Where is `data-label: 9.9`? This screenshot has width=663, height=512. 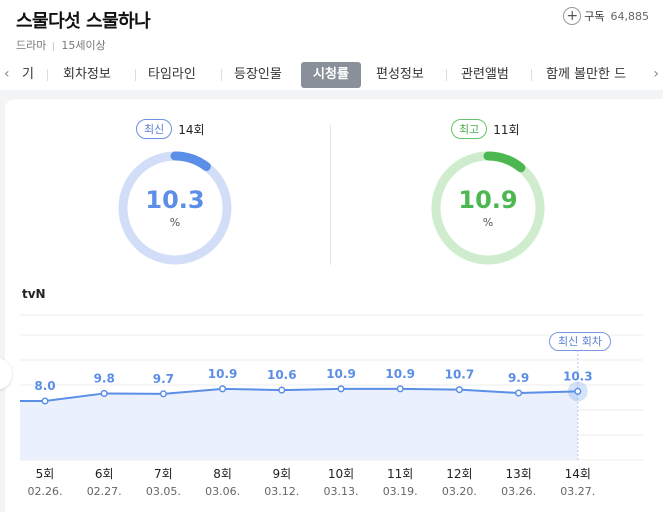
data-label: 9.9 is located at coordinates (518, 378).